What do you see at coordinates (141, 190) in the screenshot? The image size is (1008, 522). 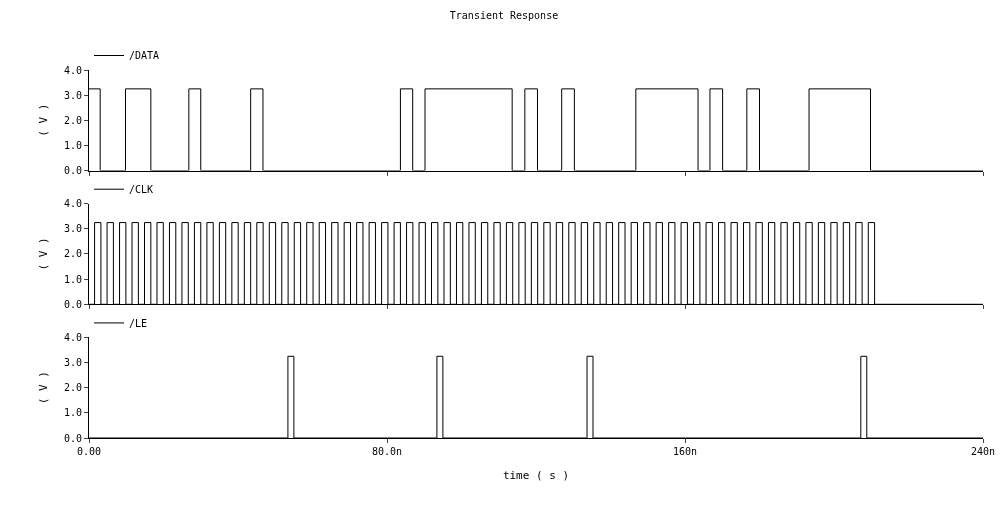 I see `legend-label: /CLK` at bounding box center [141, 190].